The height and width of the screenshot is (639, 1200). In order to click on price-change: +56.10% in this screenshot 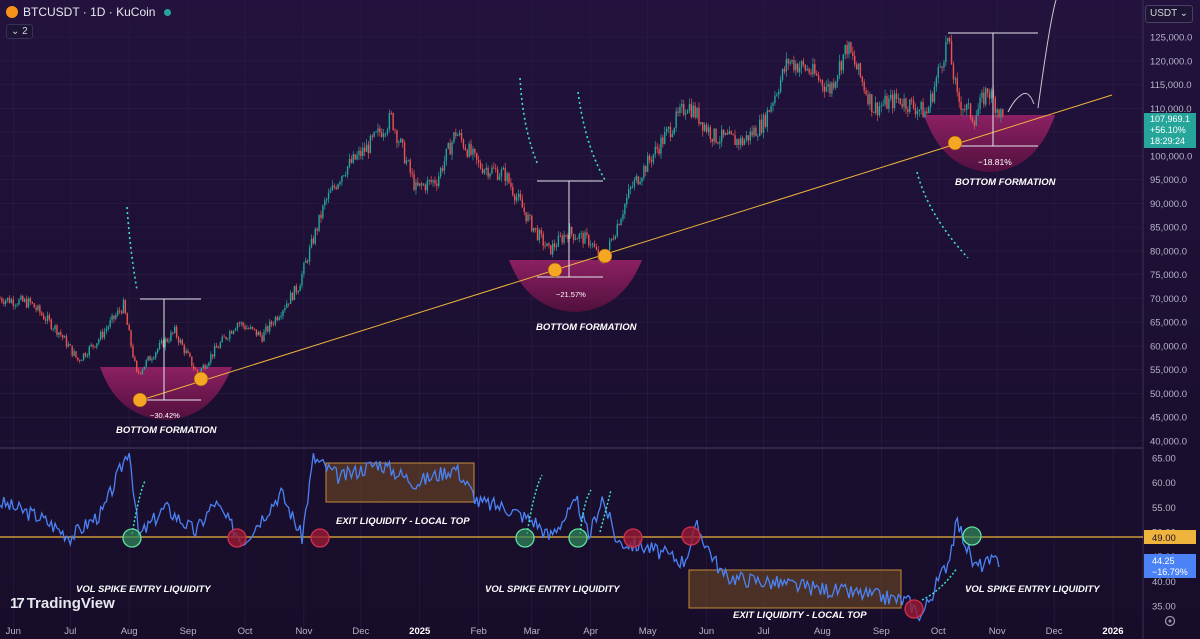, I will do `click(1168, 130)`.